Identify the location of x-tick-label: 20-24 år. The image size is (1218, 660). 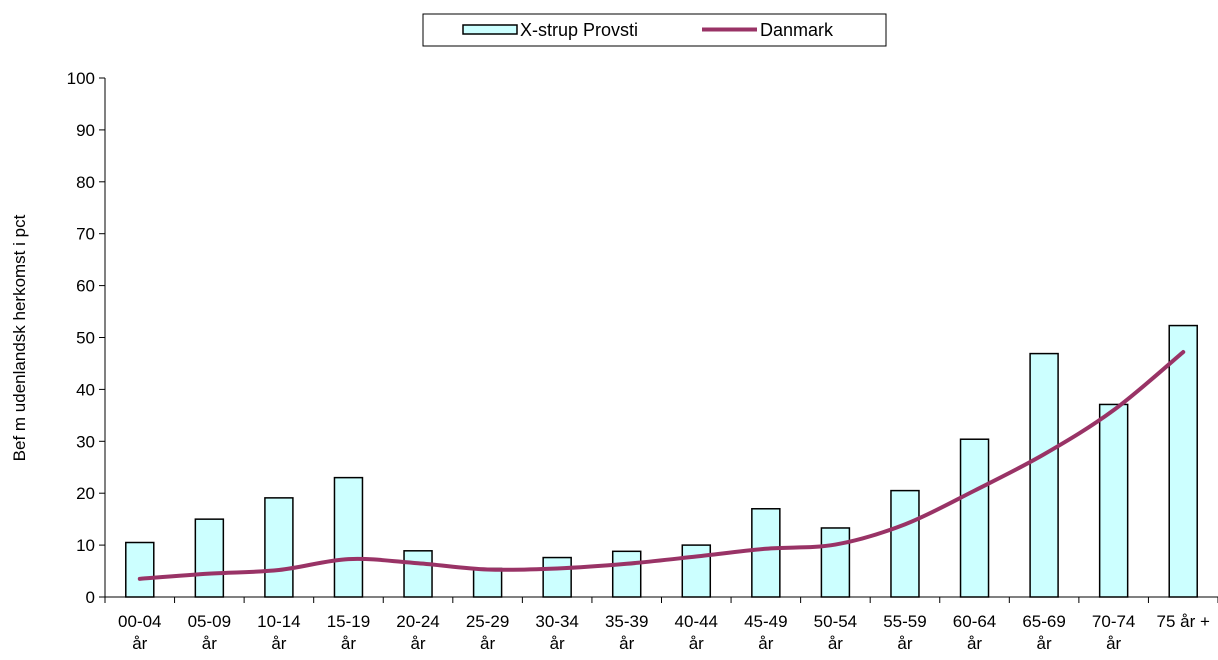
(417, 632).